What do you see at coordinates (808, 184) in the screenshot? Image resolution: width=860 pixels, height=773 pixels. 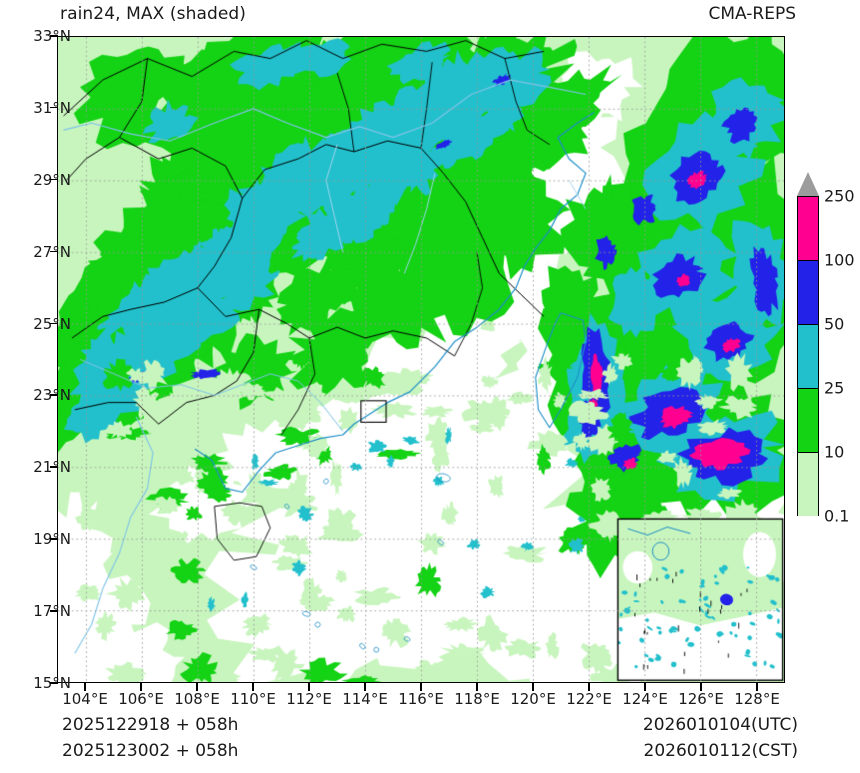 I see `colorbar-over-arrow-icon` at bounding box center [808, 184].